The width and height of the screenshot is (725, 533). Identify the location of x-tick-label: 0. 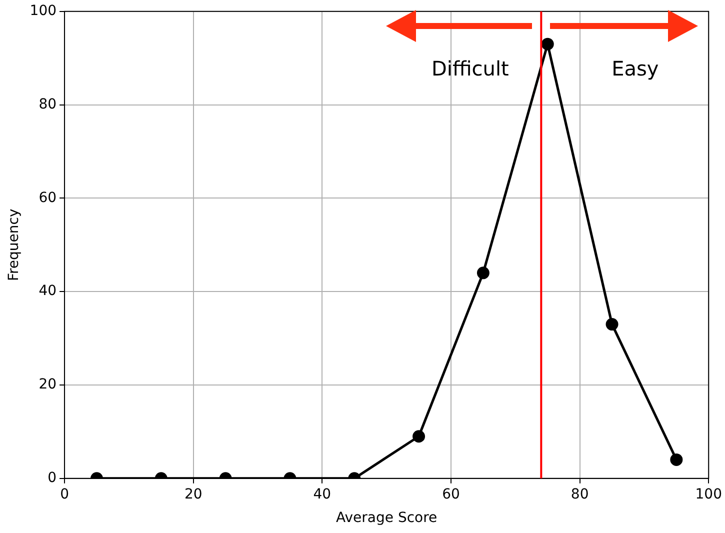
(64, 494).